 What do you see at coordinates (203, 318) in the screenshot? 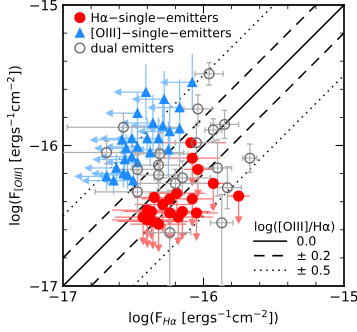
I see `x-axis-title: log(F$_{Hα}$ [ergs$^{−1}$cm$^{−2}$])` at bounding box center [203, 318].